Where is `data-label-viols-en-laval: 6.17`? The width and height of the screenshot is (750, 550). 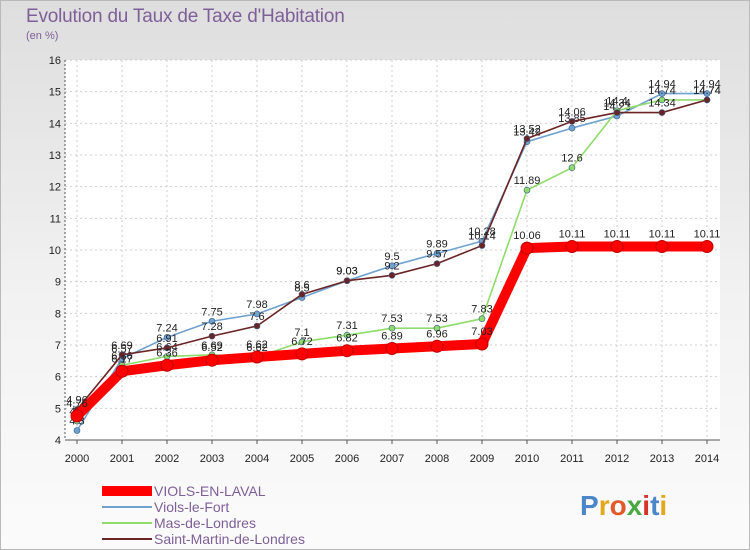
data-label-viols-en-laval: 6.17 is located at coordinates (121, 359).